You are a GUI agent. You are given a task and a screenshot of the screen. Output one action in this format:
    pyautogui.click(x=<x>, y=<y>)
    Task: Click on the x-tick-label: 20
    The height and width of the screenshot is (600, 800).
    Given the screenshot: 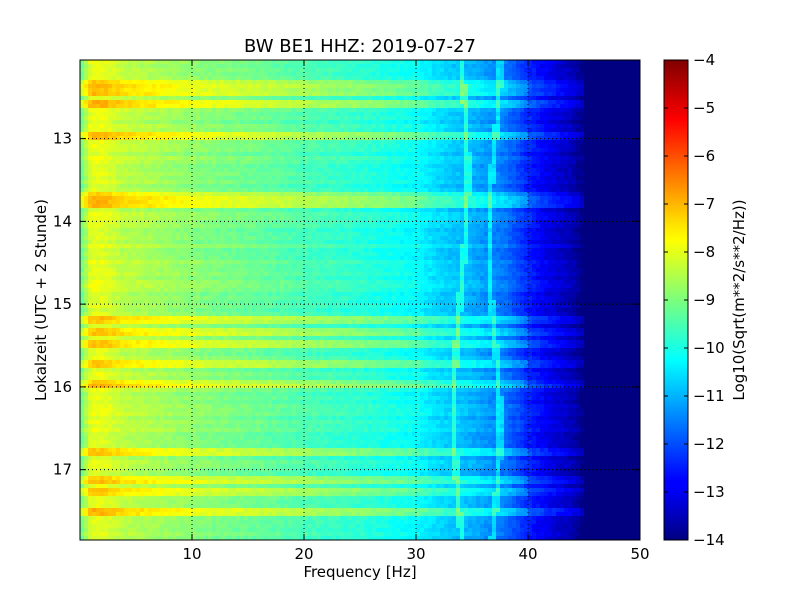 What is the action you would take?
    pyautogui.click(x=303, y=554)
    